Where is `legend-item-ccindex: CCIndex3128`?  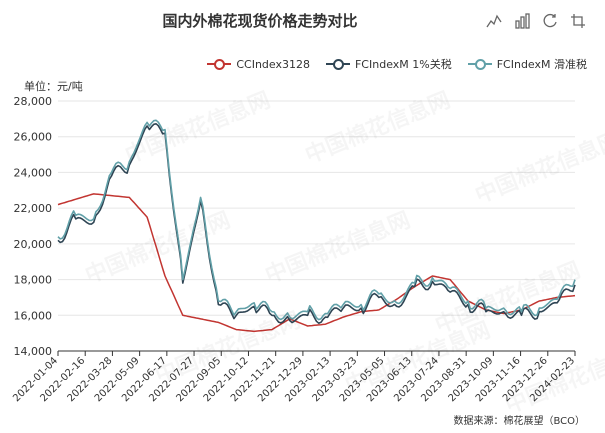 legend-item-ccindex: CCIndex3128 is located at coordinates (258, 64).